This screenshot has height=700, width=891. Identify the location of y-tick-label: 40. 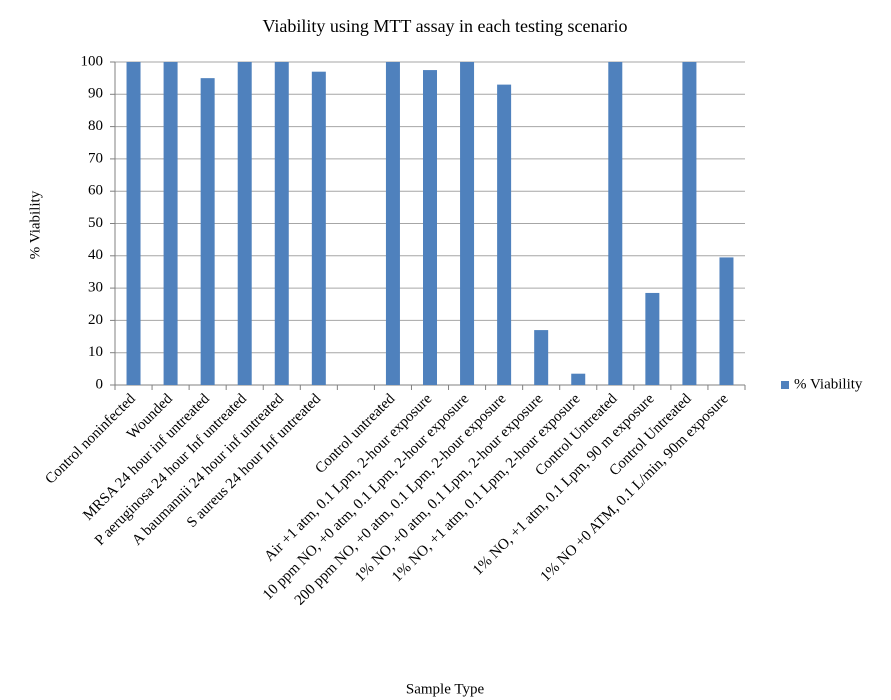
(95, 255).